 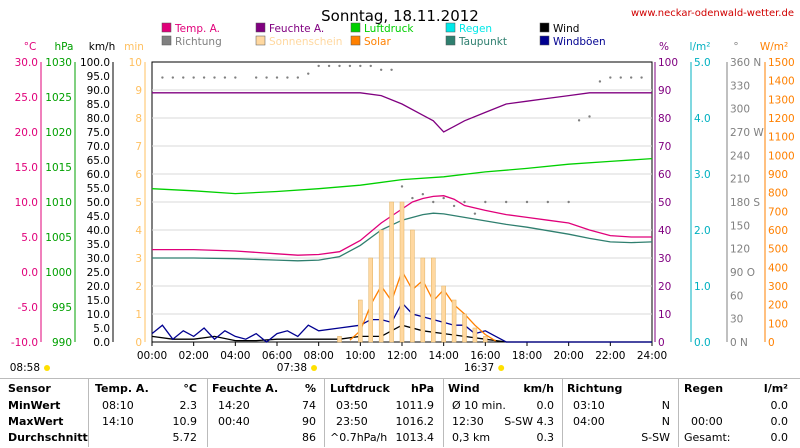 What do you see at coordinates (98, 259) in the screenshot?
I see `wind-tick-label: 30.0` at bounding box center [98, 259].